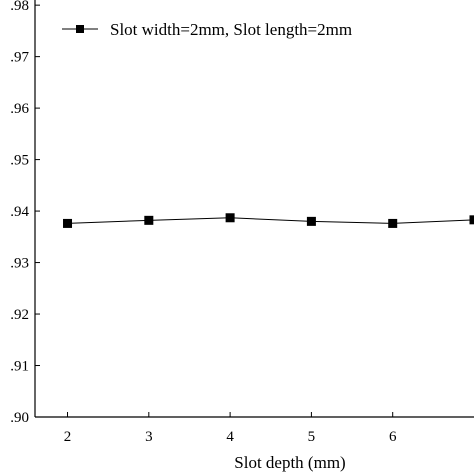  Describe the element at coordinates (19, 367) in the screenshot. I see `y-tick-label: .91` at that location.